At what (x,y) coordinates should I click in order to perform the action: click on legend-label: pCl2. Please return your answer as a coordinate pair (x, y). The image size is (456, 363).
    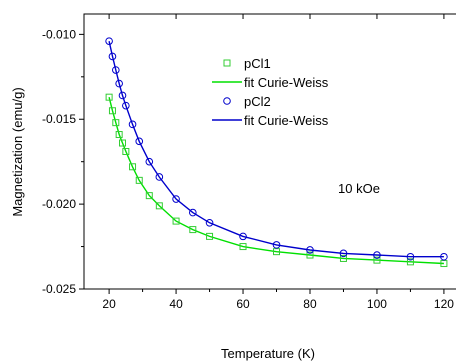
    Looking at the image, I should click on (257, 101).